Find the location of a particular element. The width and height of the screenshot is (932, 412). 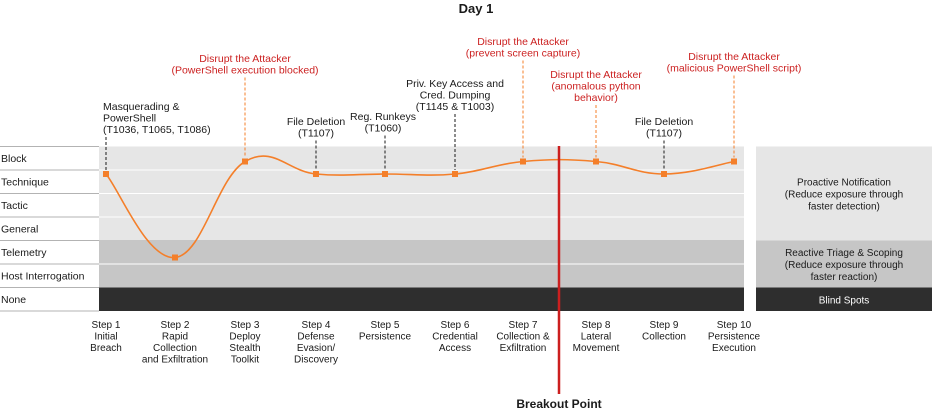

step-label-10: Persistence is located at coordinates (734, 337).